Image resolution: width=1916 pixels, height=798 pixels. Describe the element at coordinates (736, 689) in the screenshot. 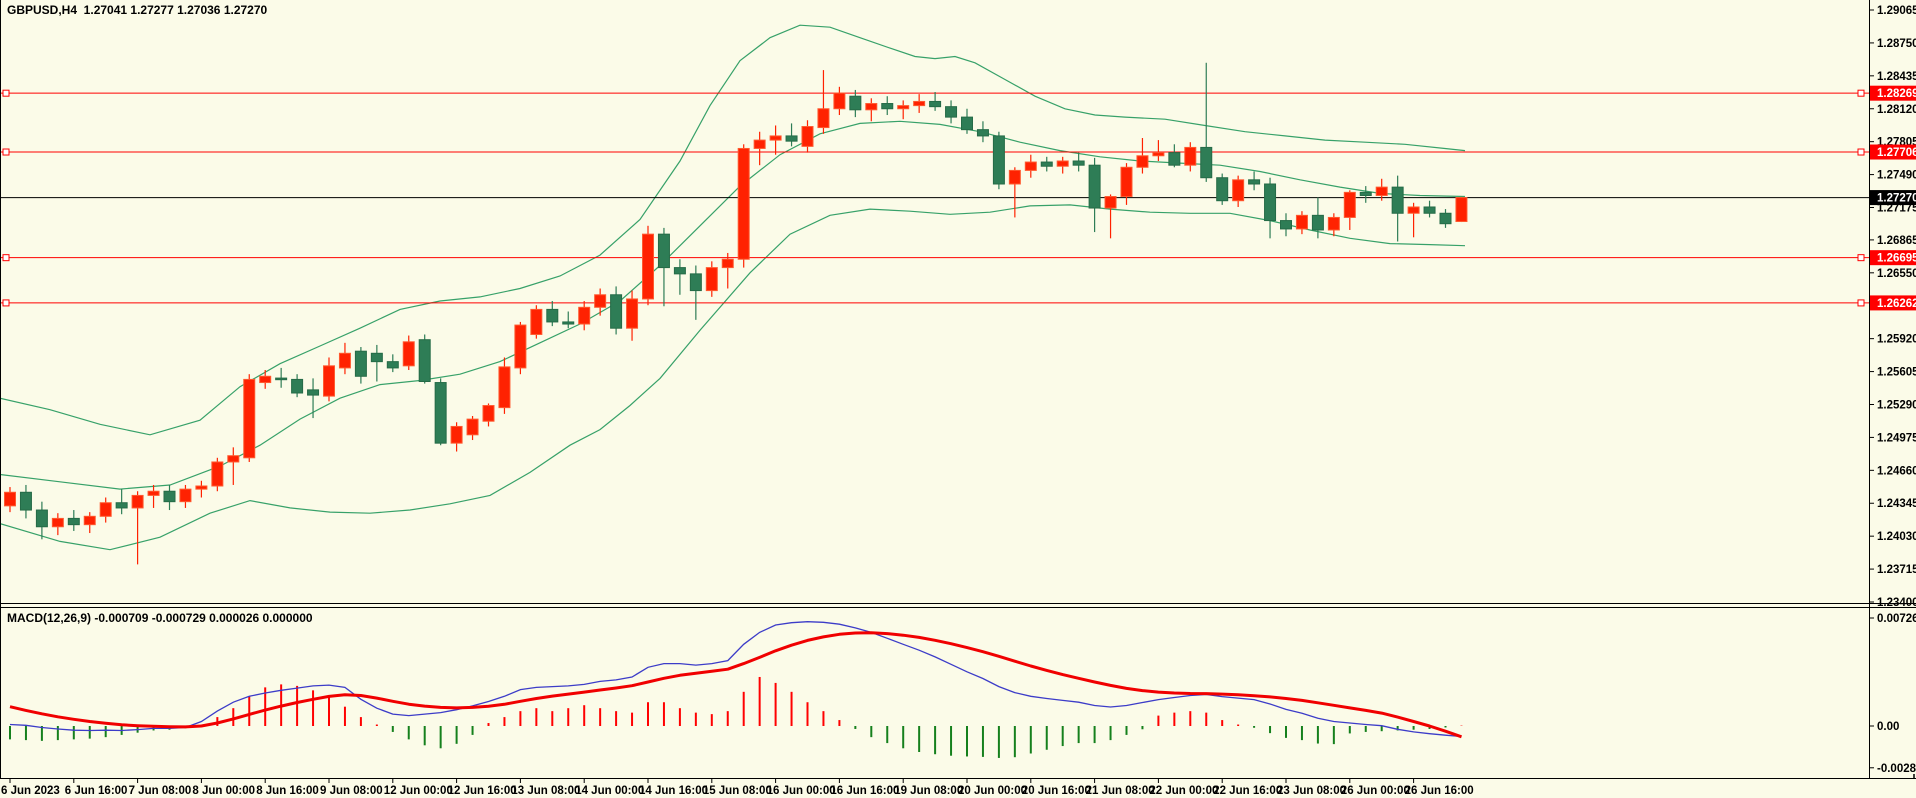

I see `macd-panel` at that location.